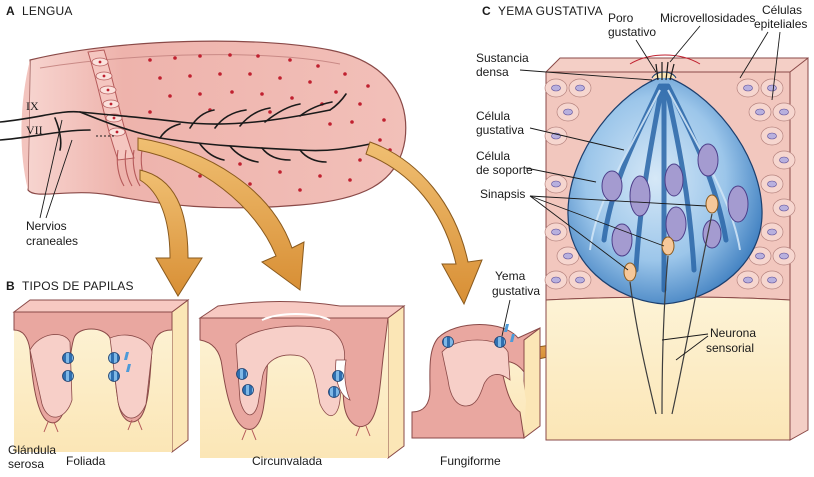  I want to click on circumvallate-glands, so click(306, 433).